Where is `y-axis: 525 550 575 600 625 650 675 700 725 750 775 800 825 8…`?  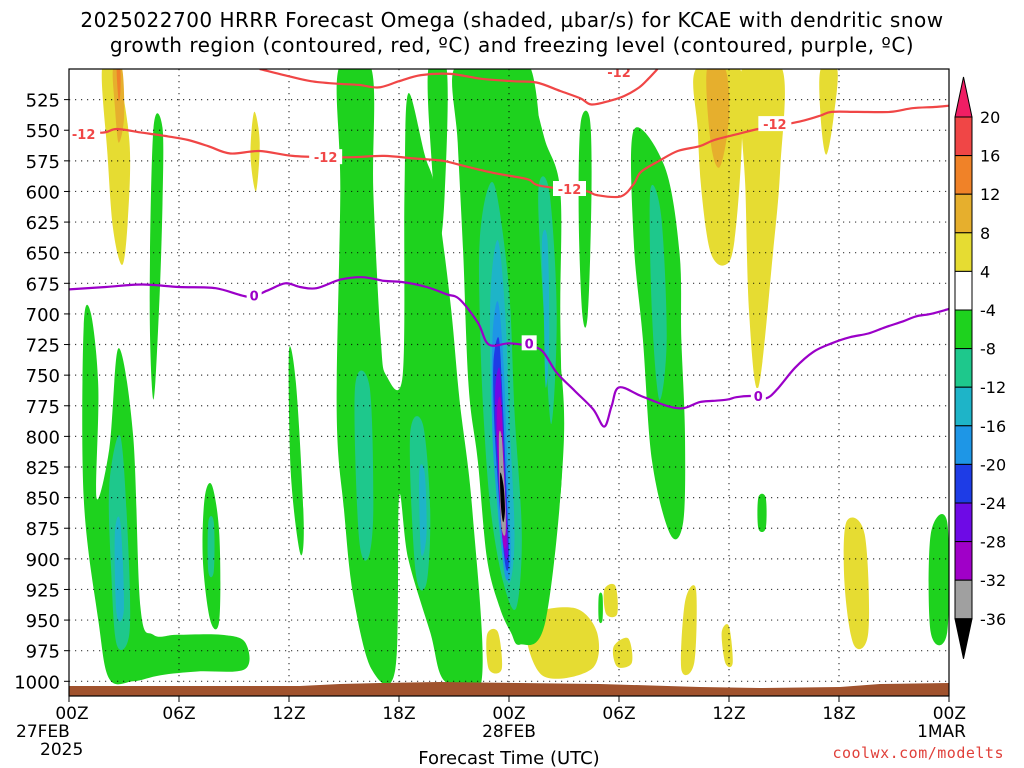
y-axis: 525 550 575 600 625 650 675 700 725 750 775 800 825 8… is located at coordinates (41, 392).